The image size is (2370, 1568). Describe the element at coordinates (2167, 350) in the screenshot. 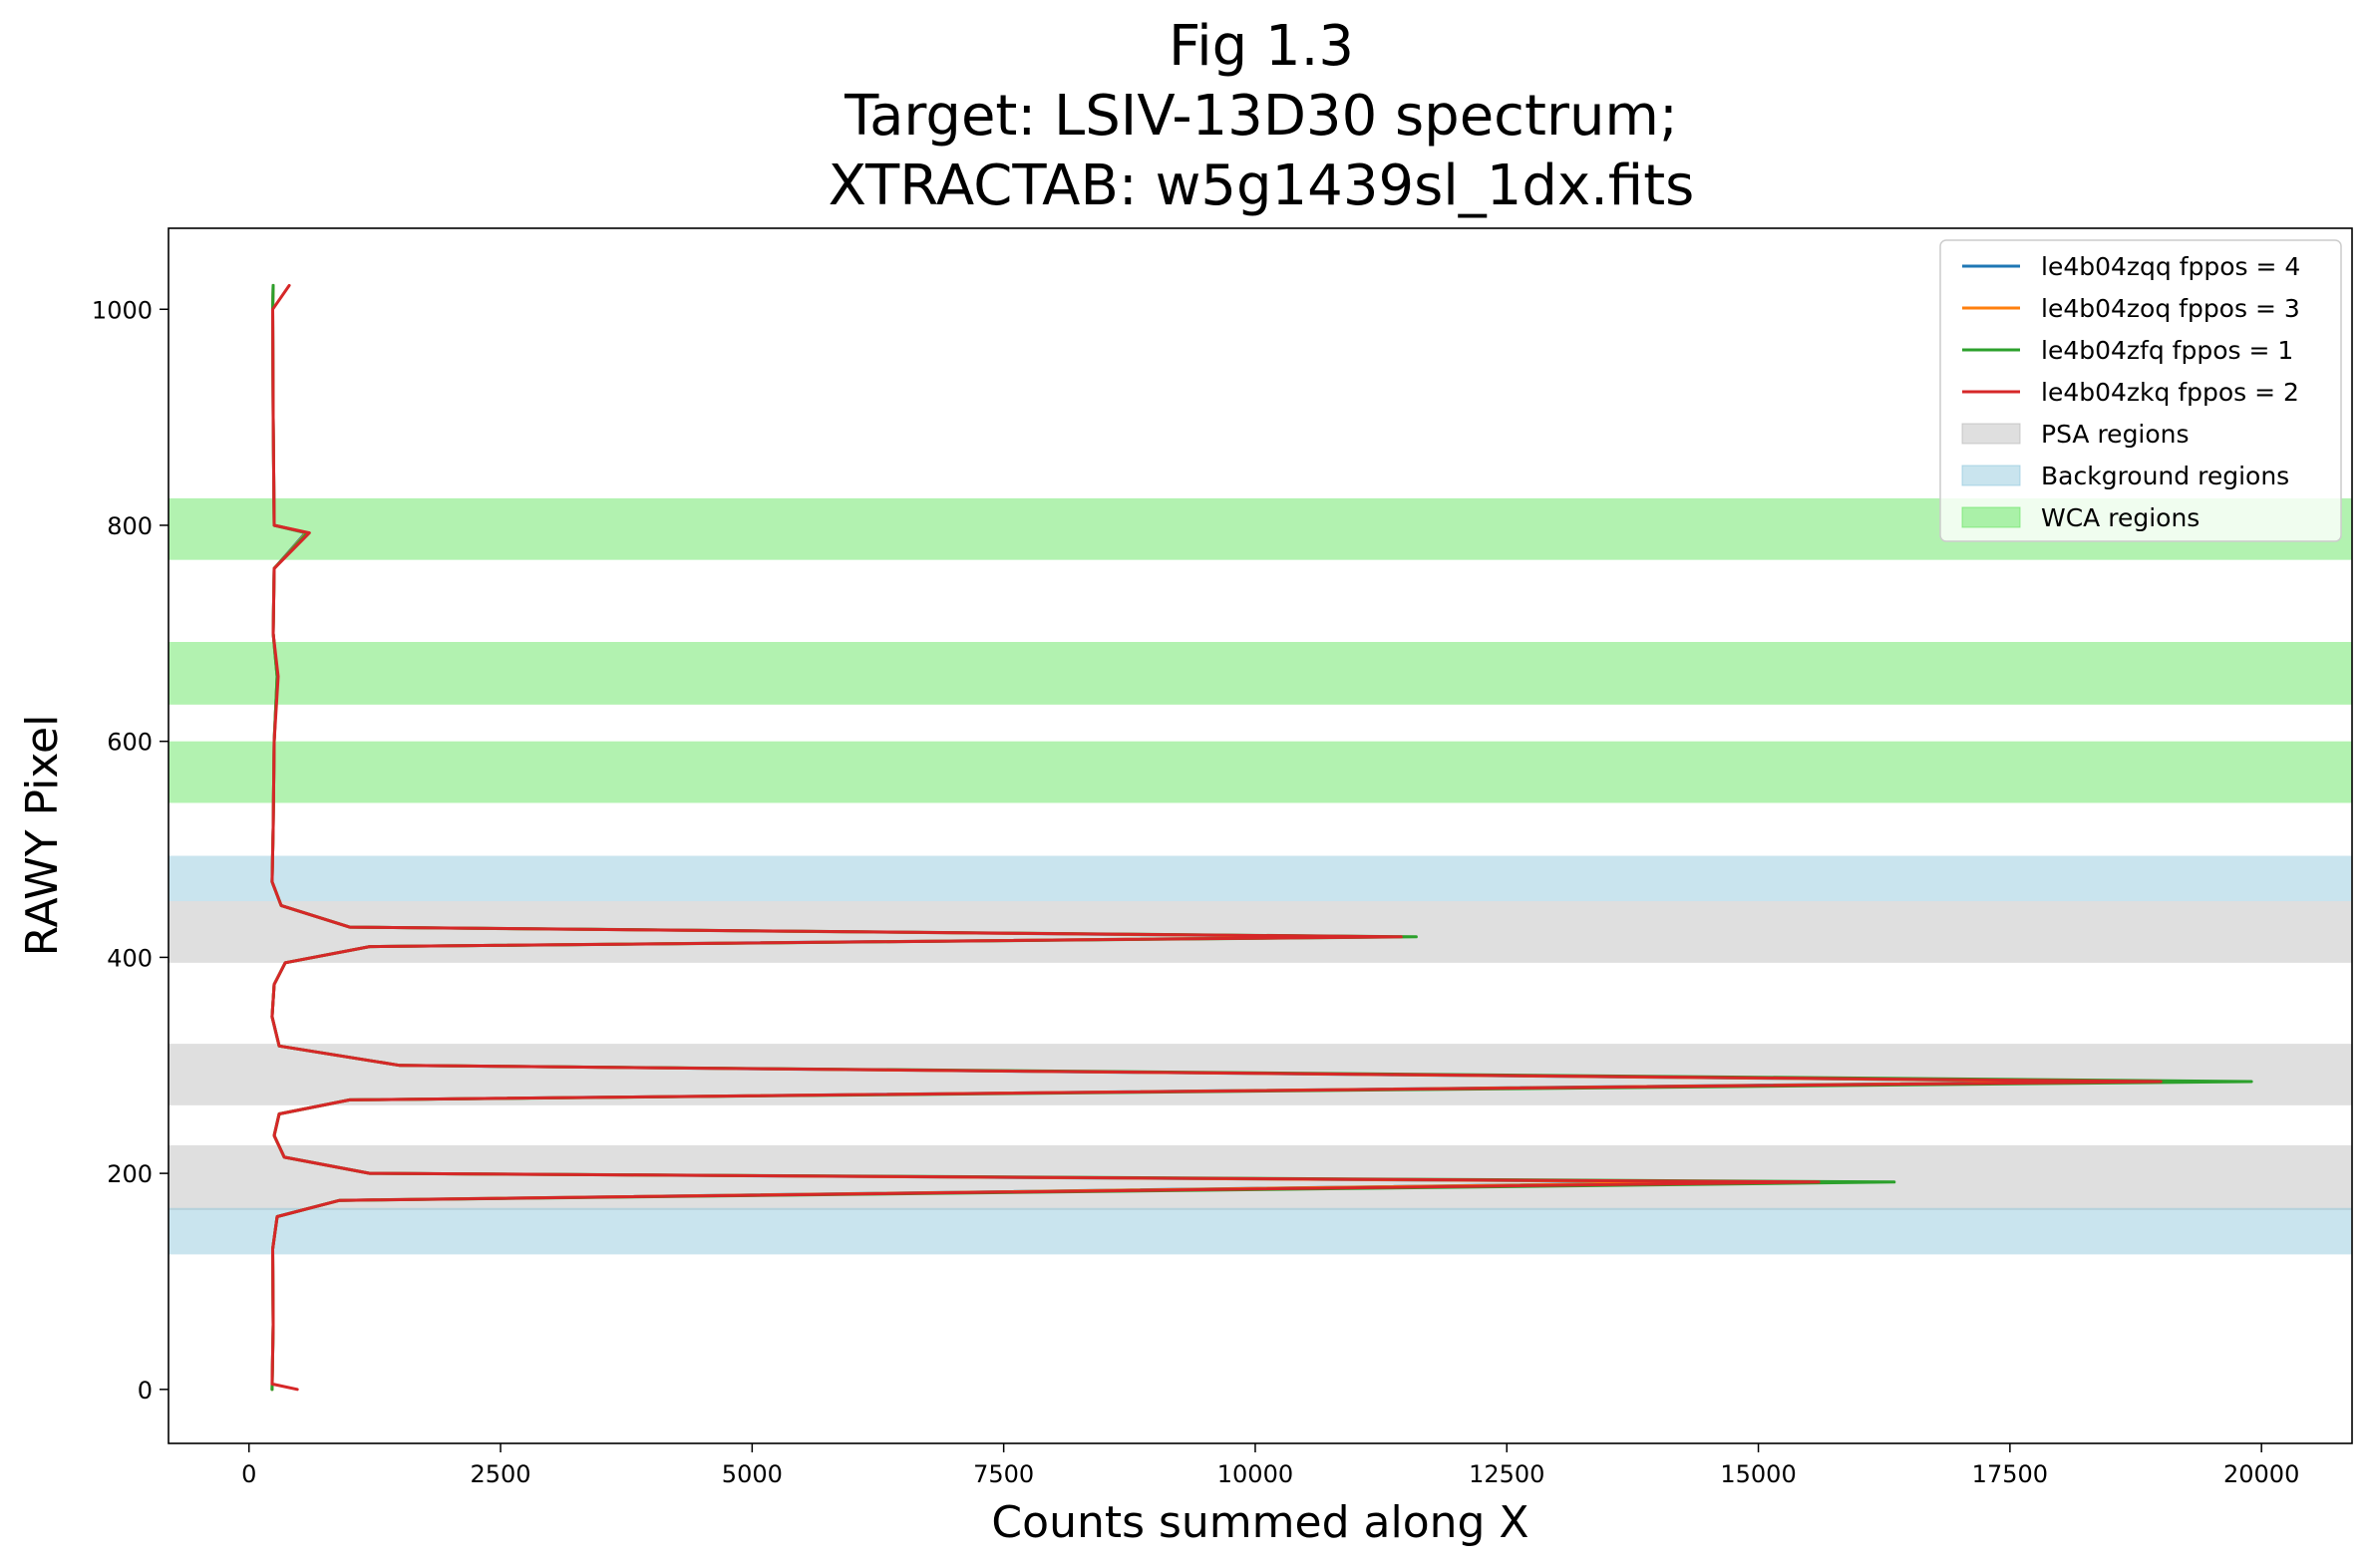

I see `legend-label-2: le4b04zfq fppos = 1` at that location.